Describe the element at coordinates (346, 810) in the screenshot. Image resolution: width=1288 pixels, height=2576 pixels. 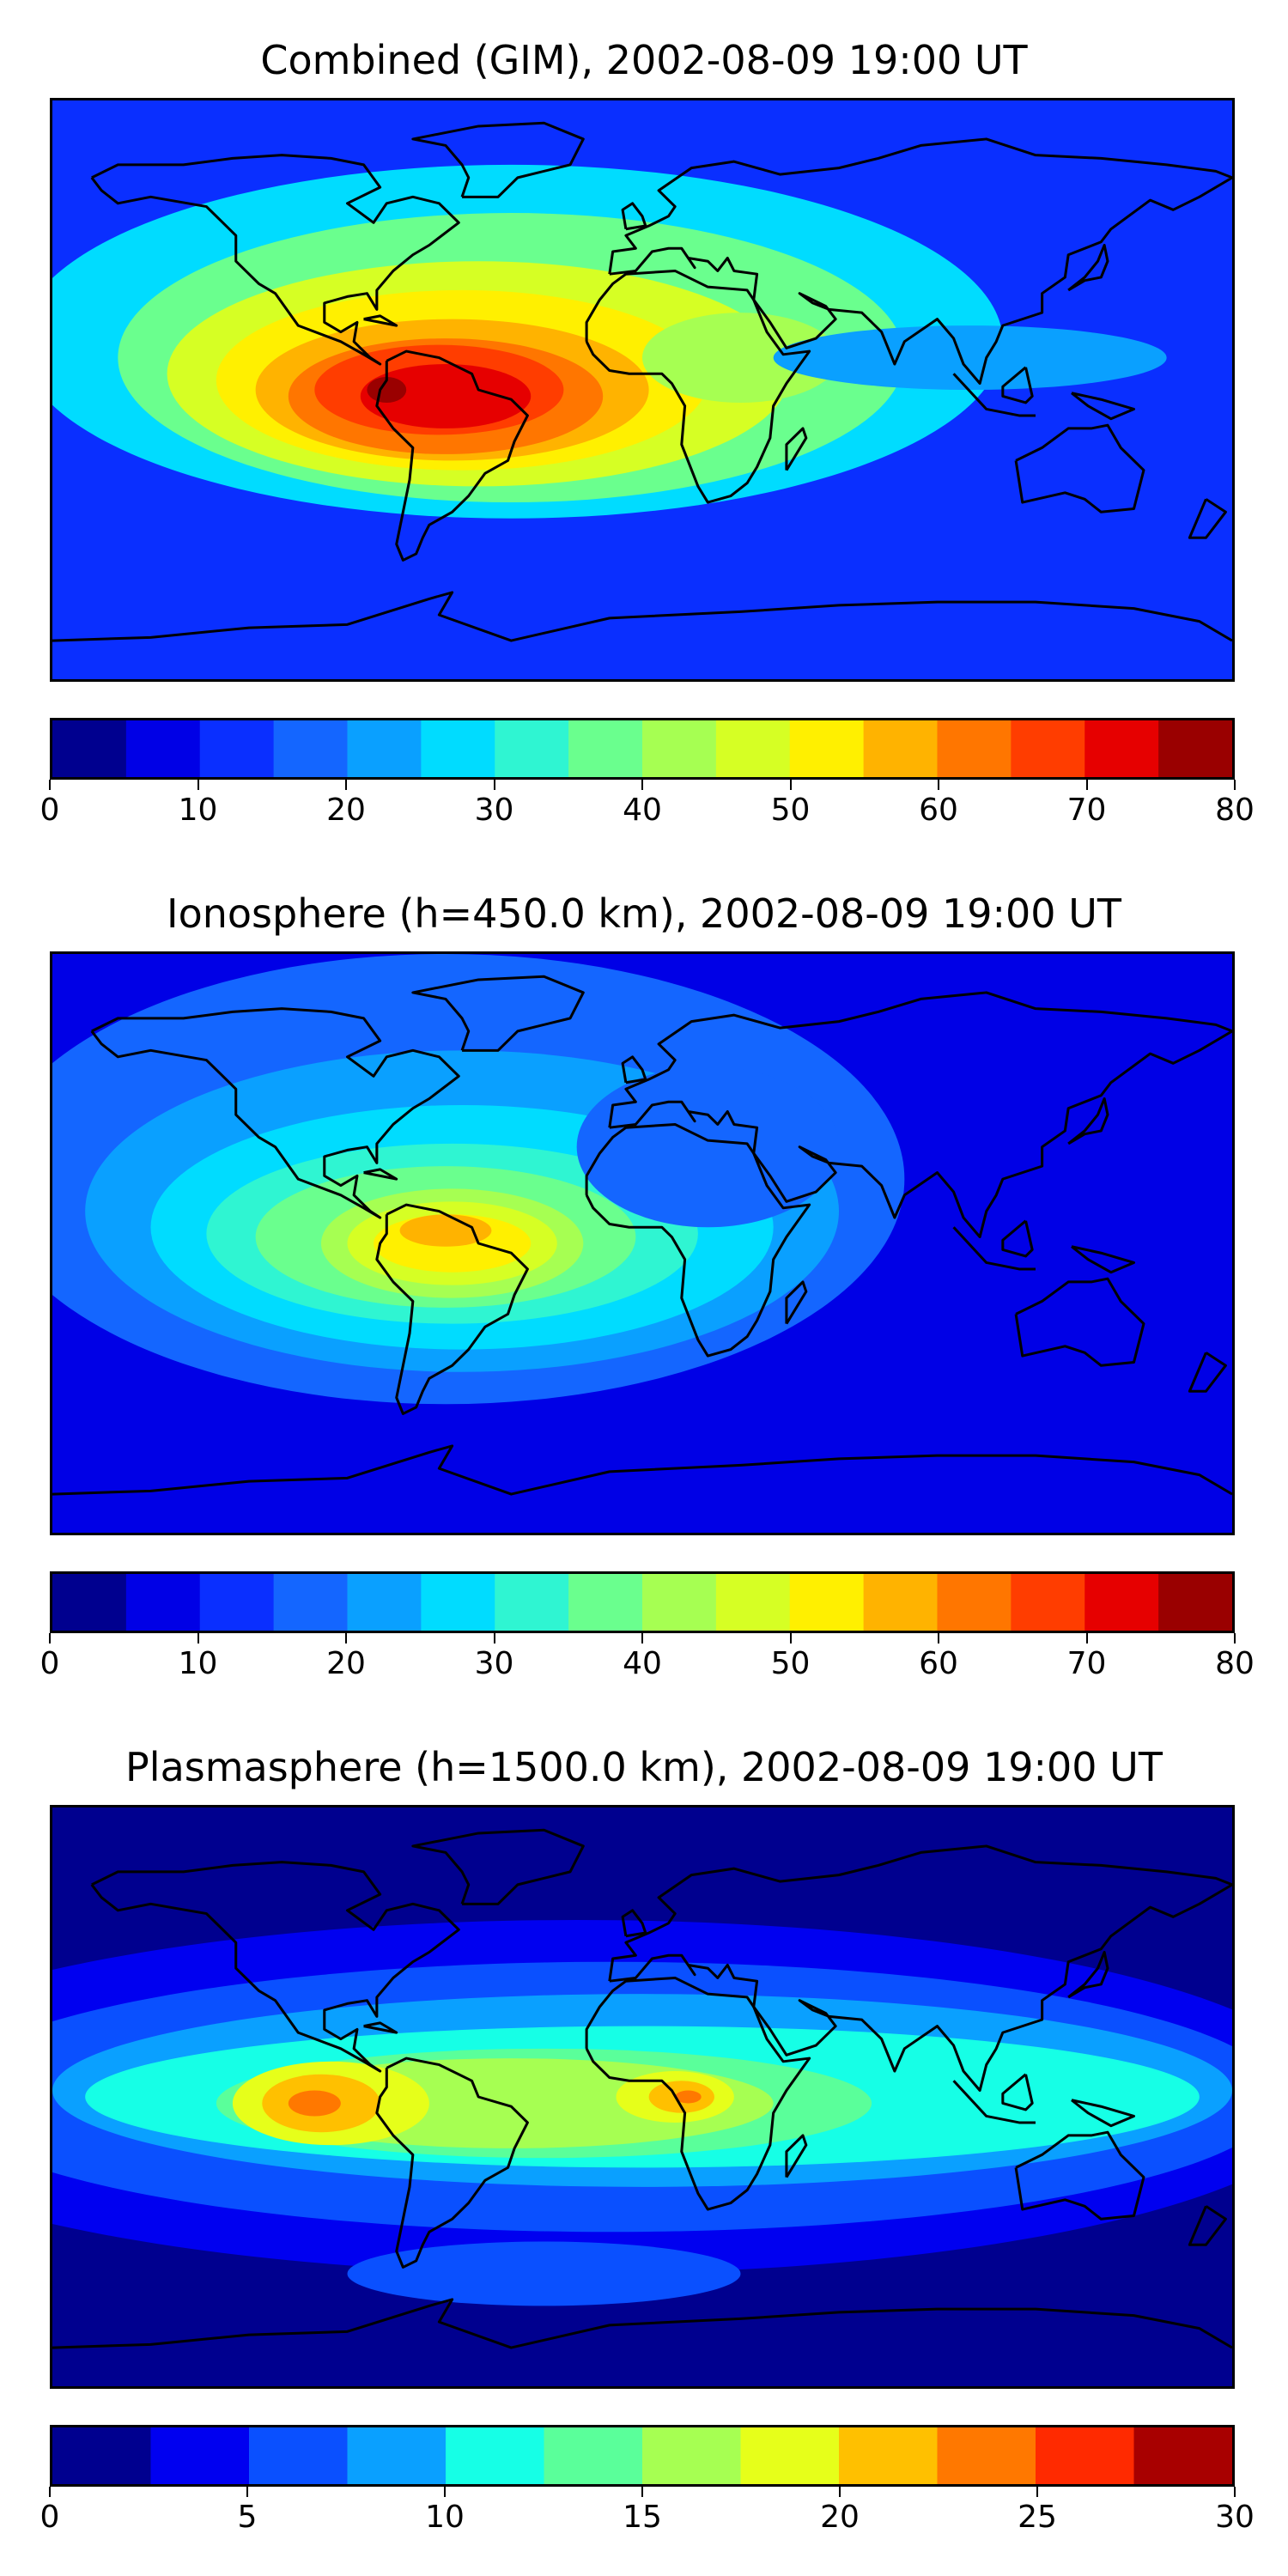
I see `colorbar-tick-label: 20` at that location.